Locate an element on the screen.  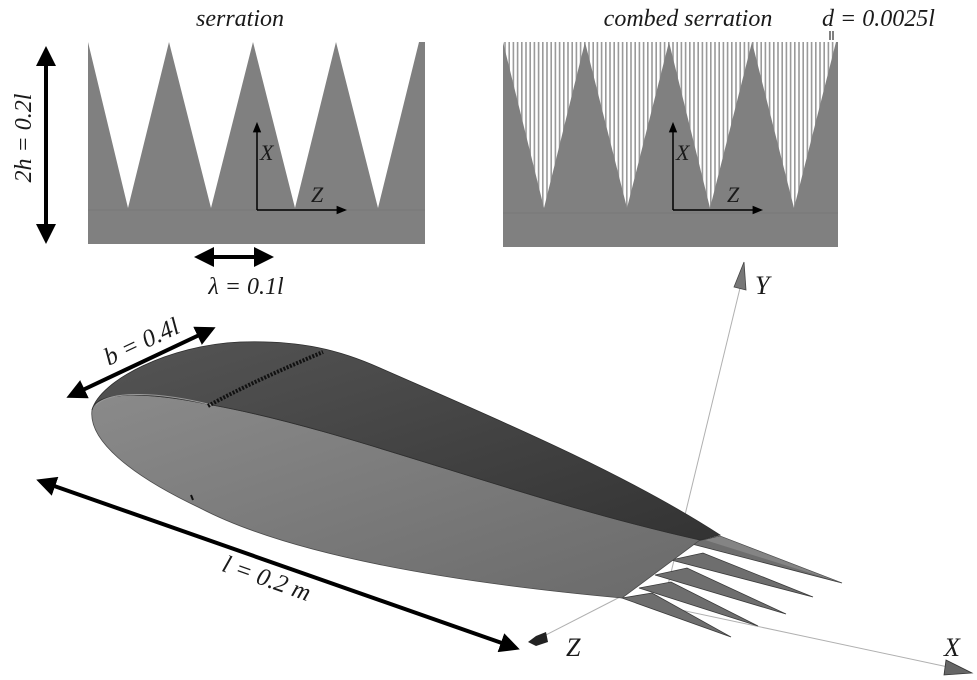
span-dimension-arrow is located at coordinates (141, 362).